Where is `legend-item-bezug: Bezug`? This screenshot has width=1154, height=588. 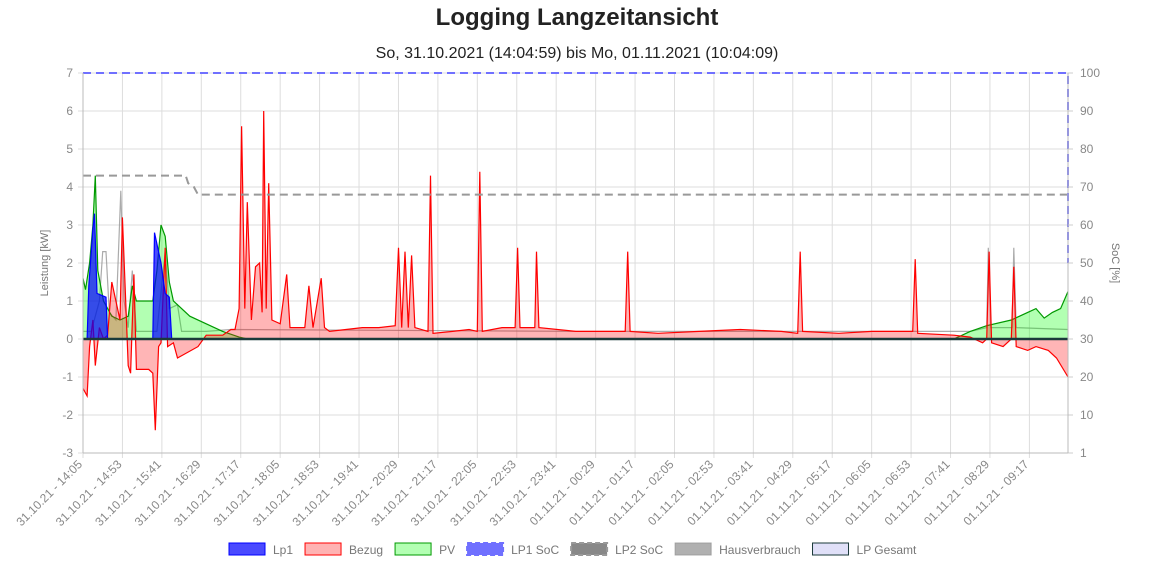 legend-item-bezug: Bezug is located at coordinates (366, 550).